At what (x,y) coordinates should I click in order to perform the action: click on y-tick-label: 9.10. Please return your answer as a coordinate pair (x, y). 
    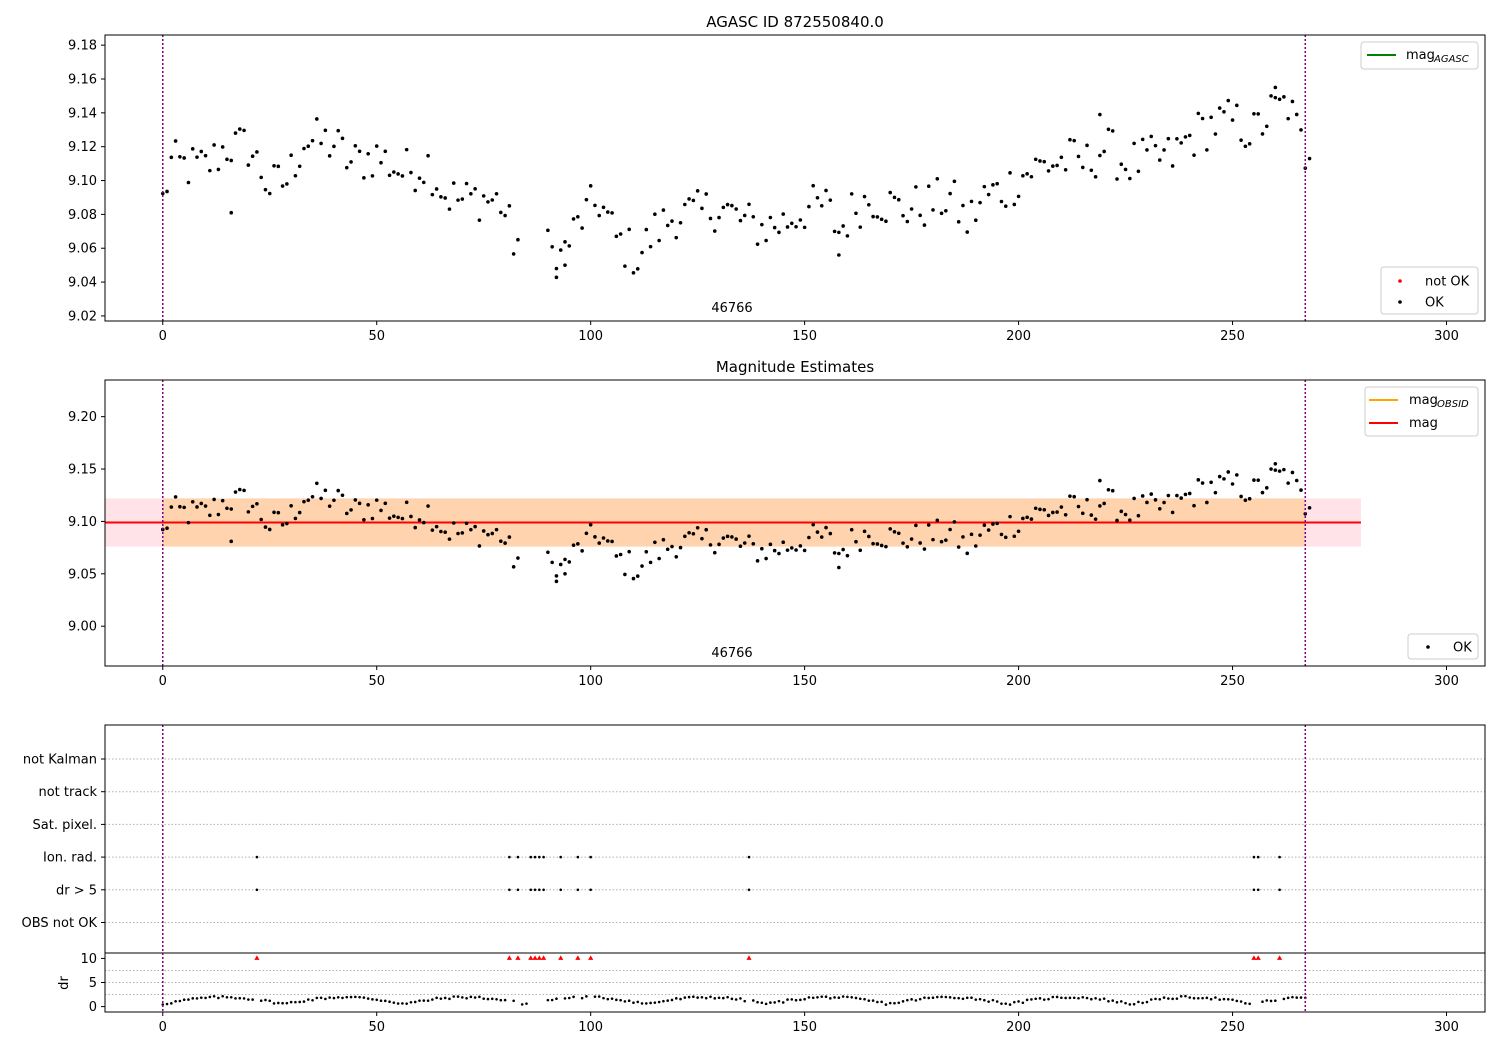
    Looking at the image, I should click on (82, 522).